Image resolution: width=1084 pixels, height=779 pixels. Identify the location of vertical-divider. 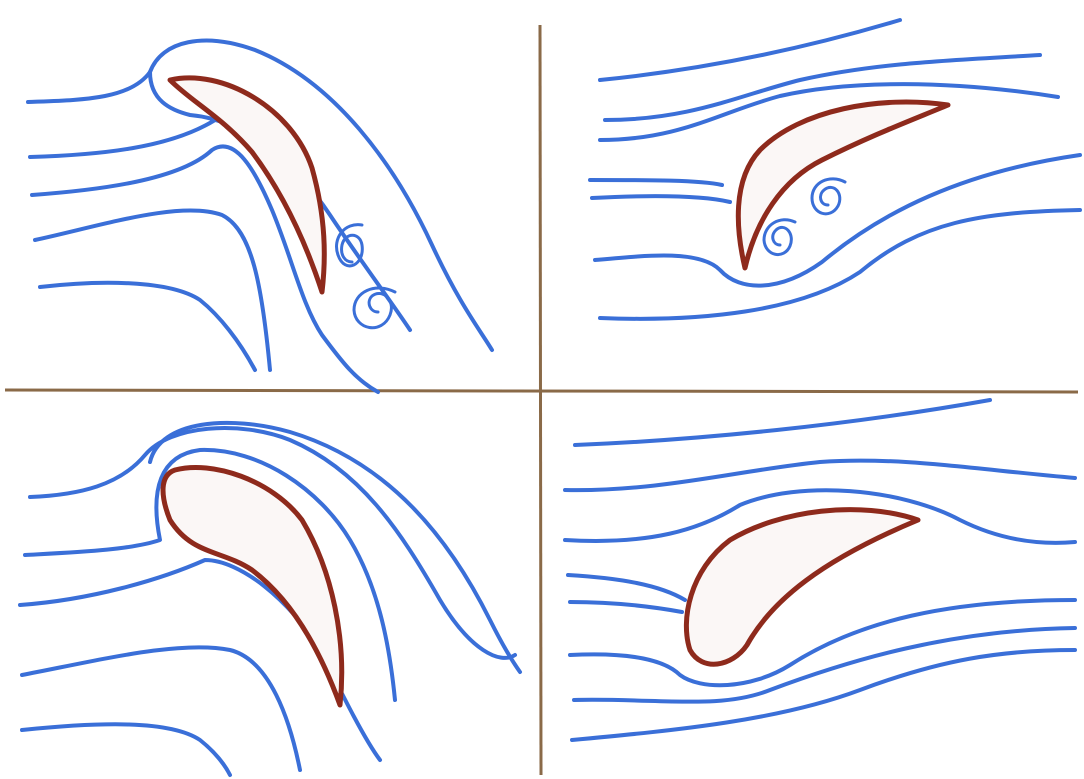
(540, 400).